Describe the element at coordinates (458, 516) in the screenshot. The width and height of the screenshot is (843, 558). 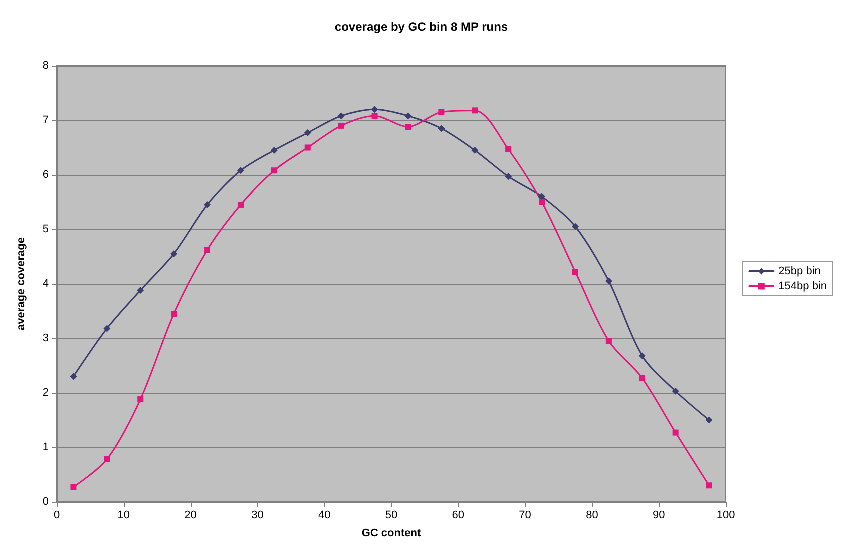
I see `x-tick-label: 60` at that location.